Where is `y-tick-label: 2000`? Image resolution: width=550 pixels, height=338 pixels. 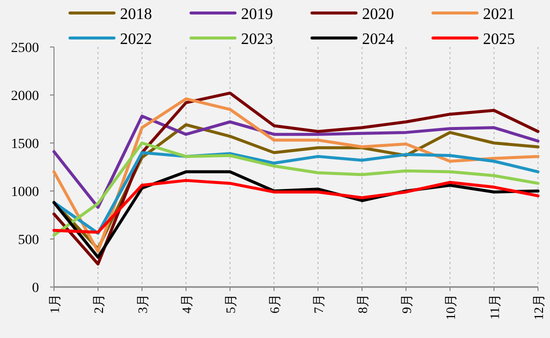
y-tick-label: 2000 is located at coordinates (25, 96).